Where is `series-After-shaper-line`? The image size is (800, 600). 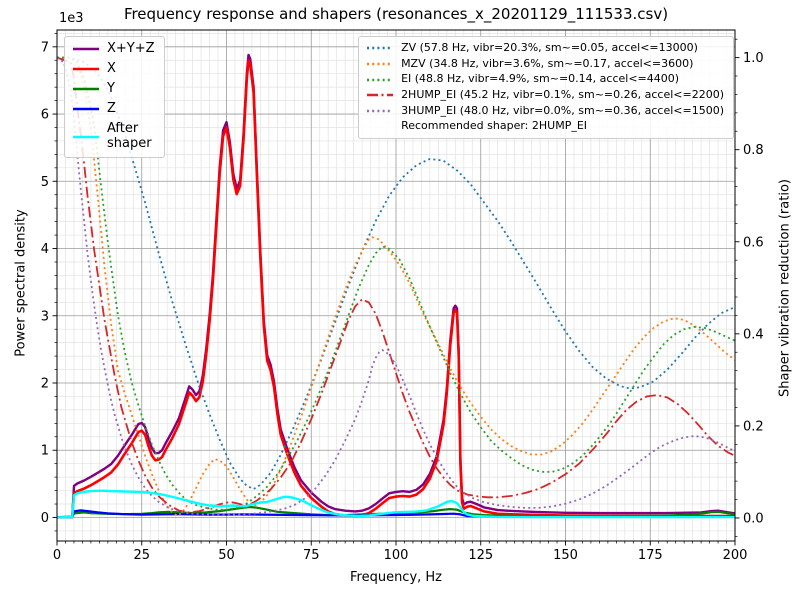 series-After-shaper-line is located at coordinates (395, 504).